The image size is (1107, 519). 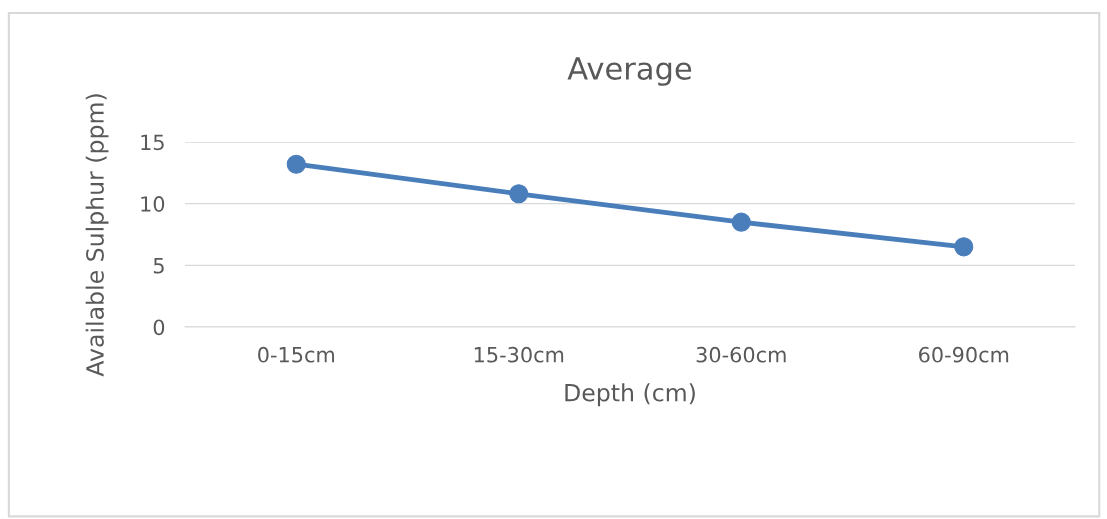 What do you see at coordinates (629, 71) in the screenshot?
I see `chart-title: Average` at bounding box center [629, 71].